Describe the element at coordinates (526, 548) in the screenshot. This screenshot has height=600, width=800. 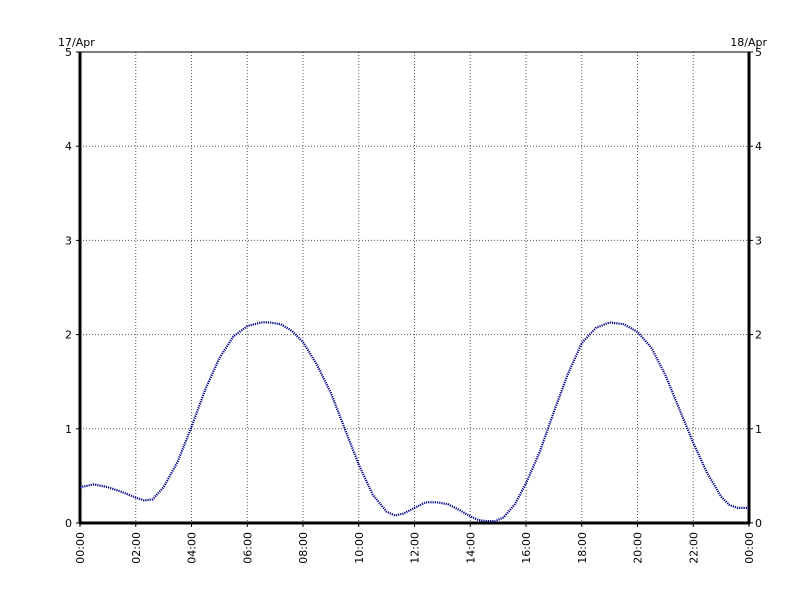
I see `x-tick-label: 16:00` at that location.